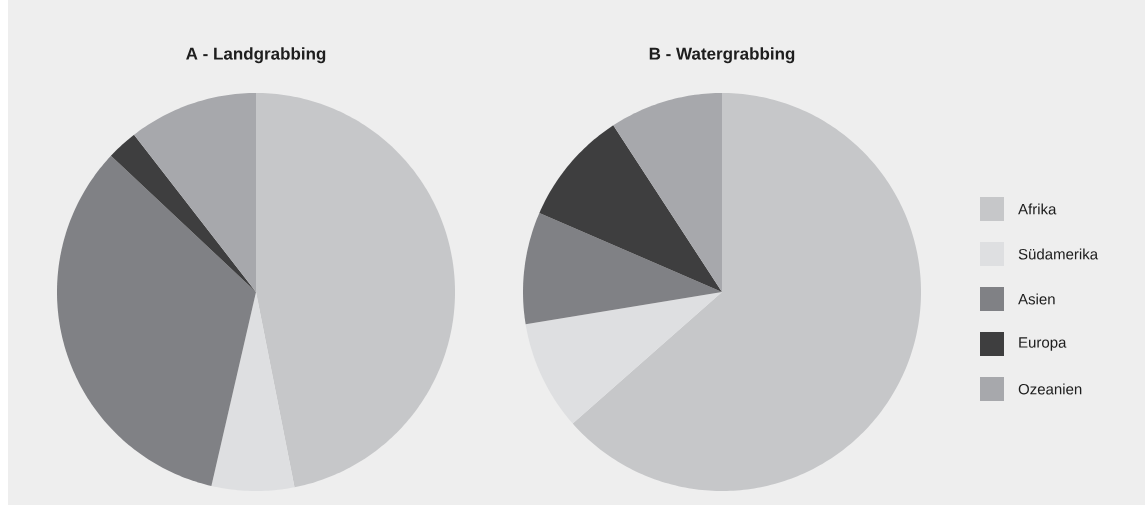  I want to click on legend-label: Afrika, so click(1037, 209).